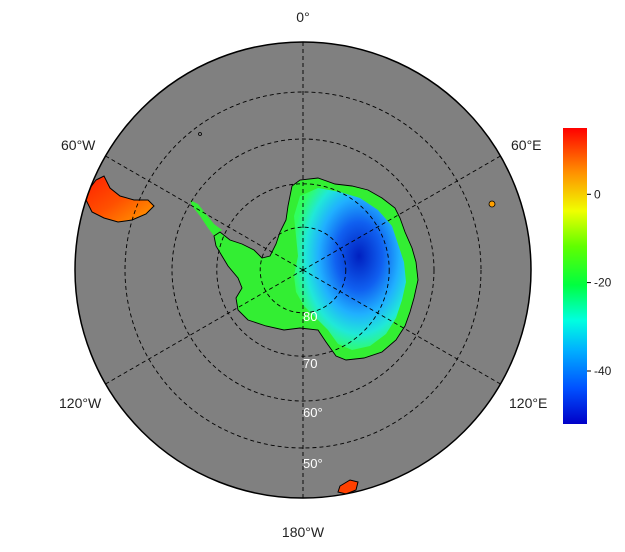 The height and width of the screenshot is (552, 625). I want to click on longitude-line--60, so click(204, 213).